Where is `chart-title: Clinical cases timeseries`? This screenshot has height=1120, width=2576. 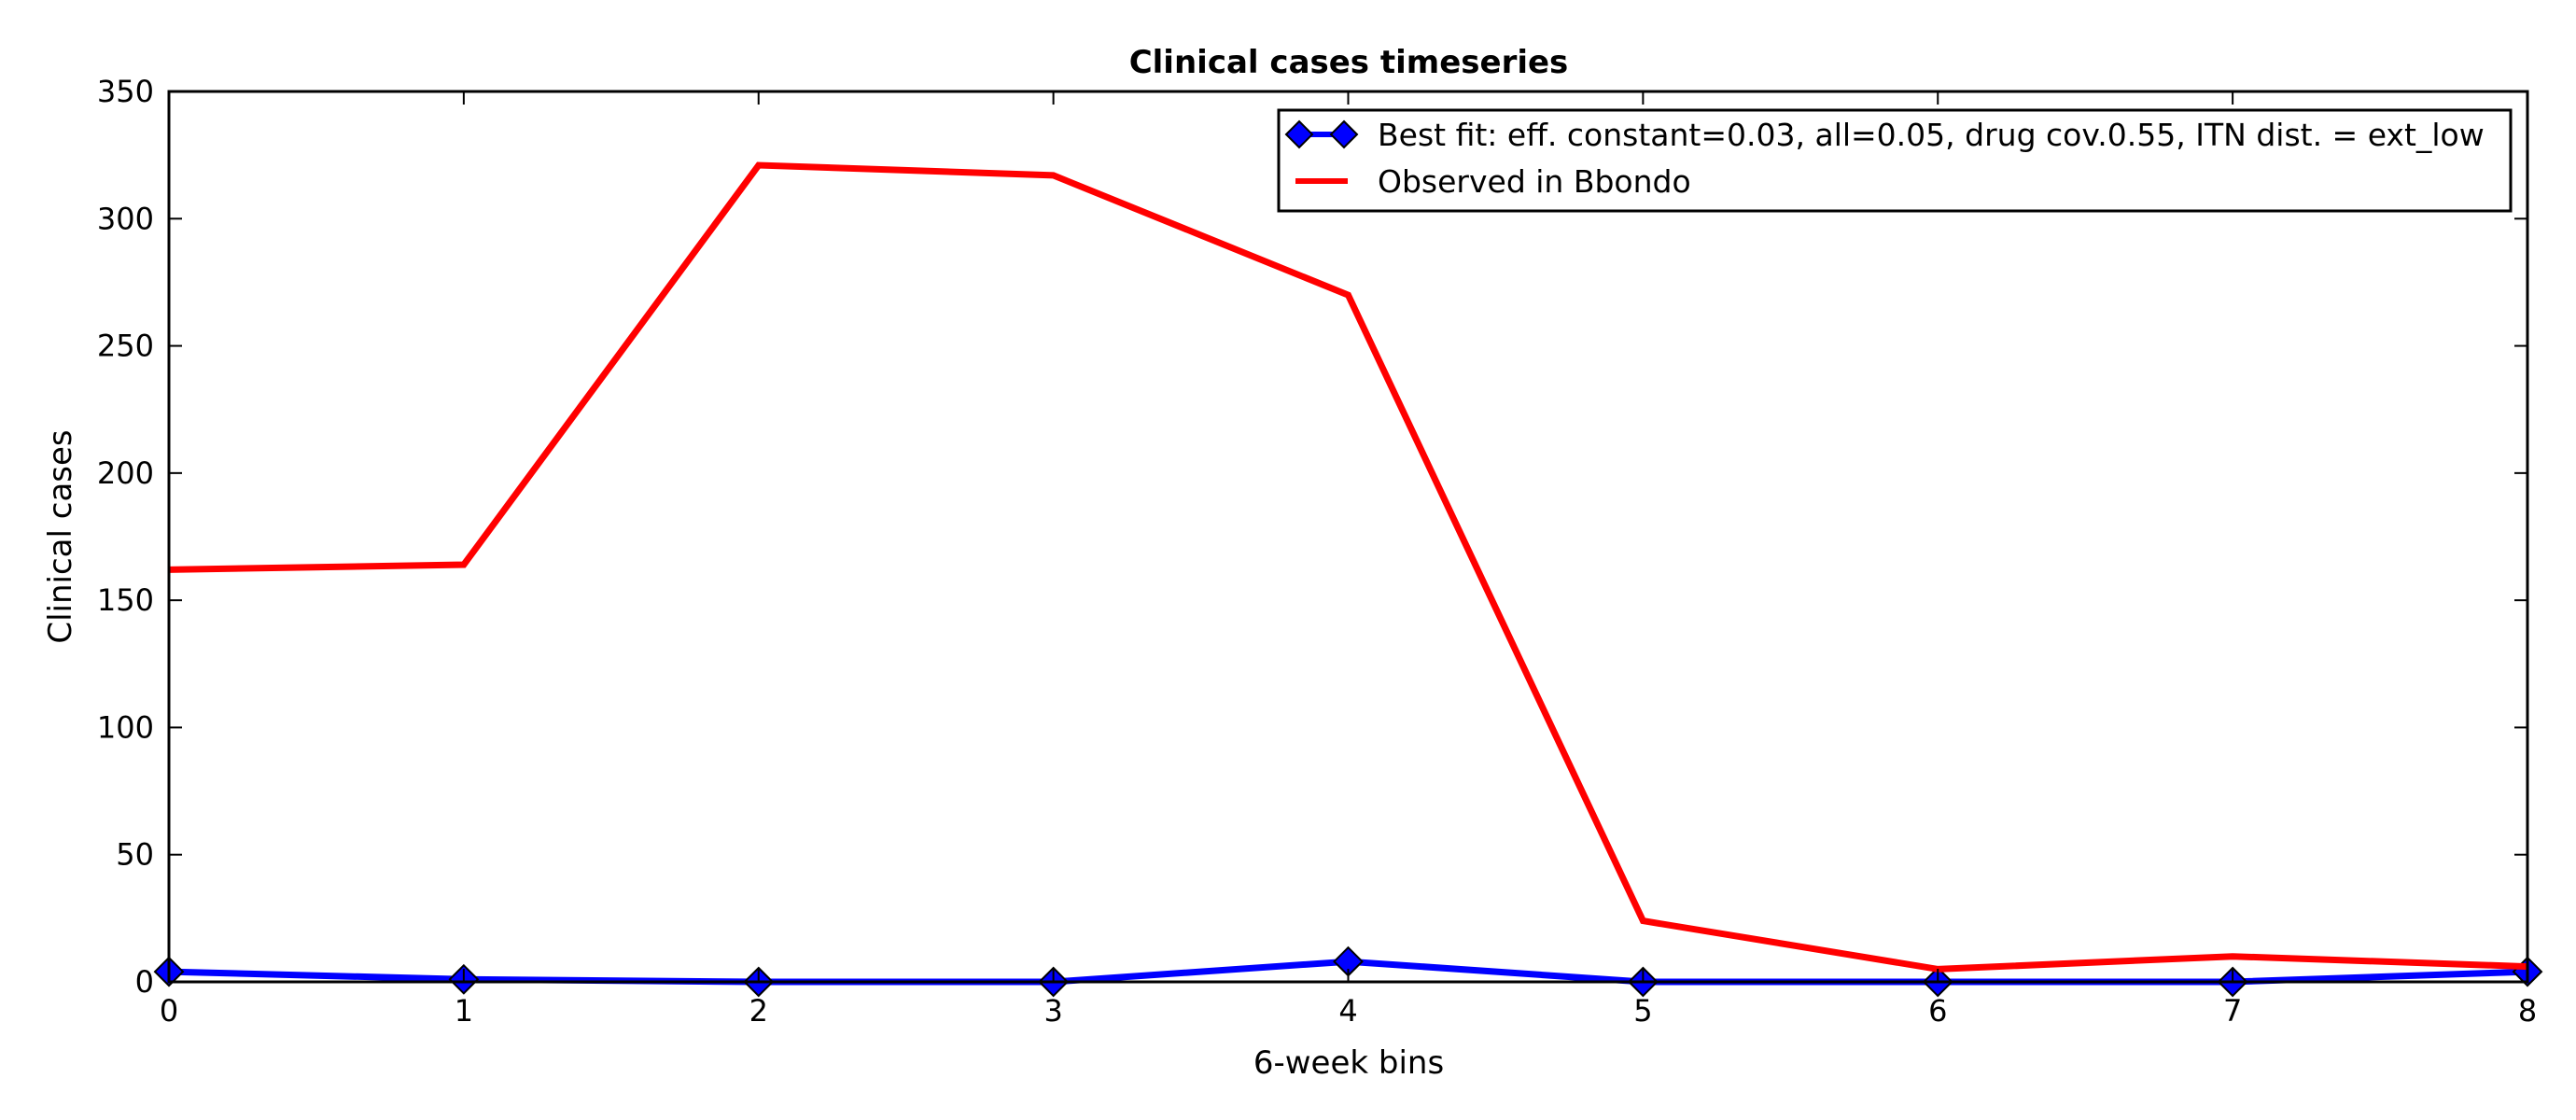
chart-title: Clinical cases timeseries is located at coordinates (1349, 62).